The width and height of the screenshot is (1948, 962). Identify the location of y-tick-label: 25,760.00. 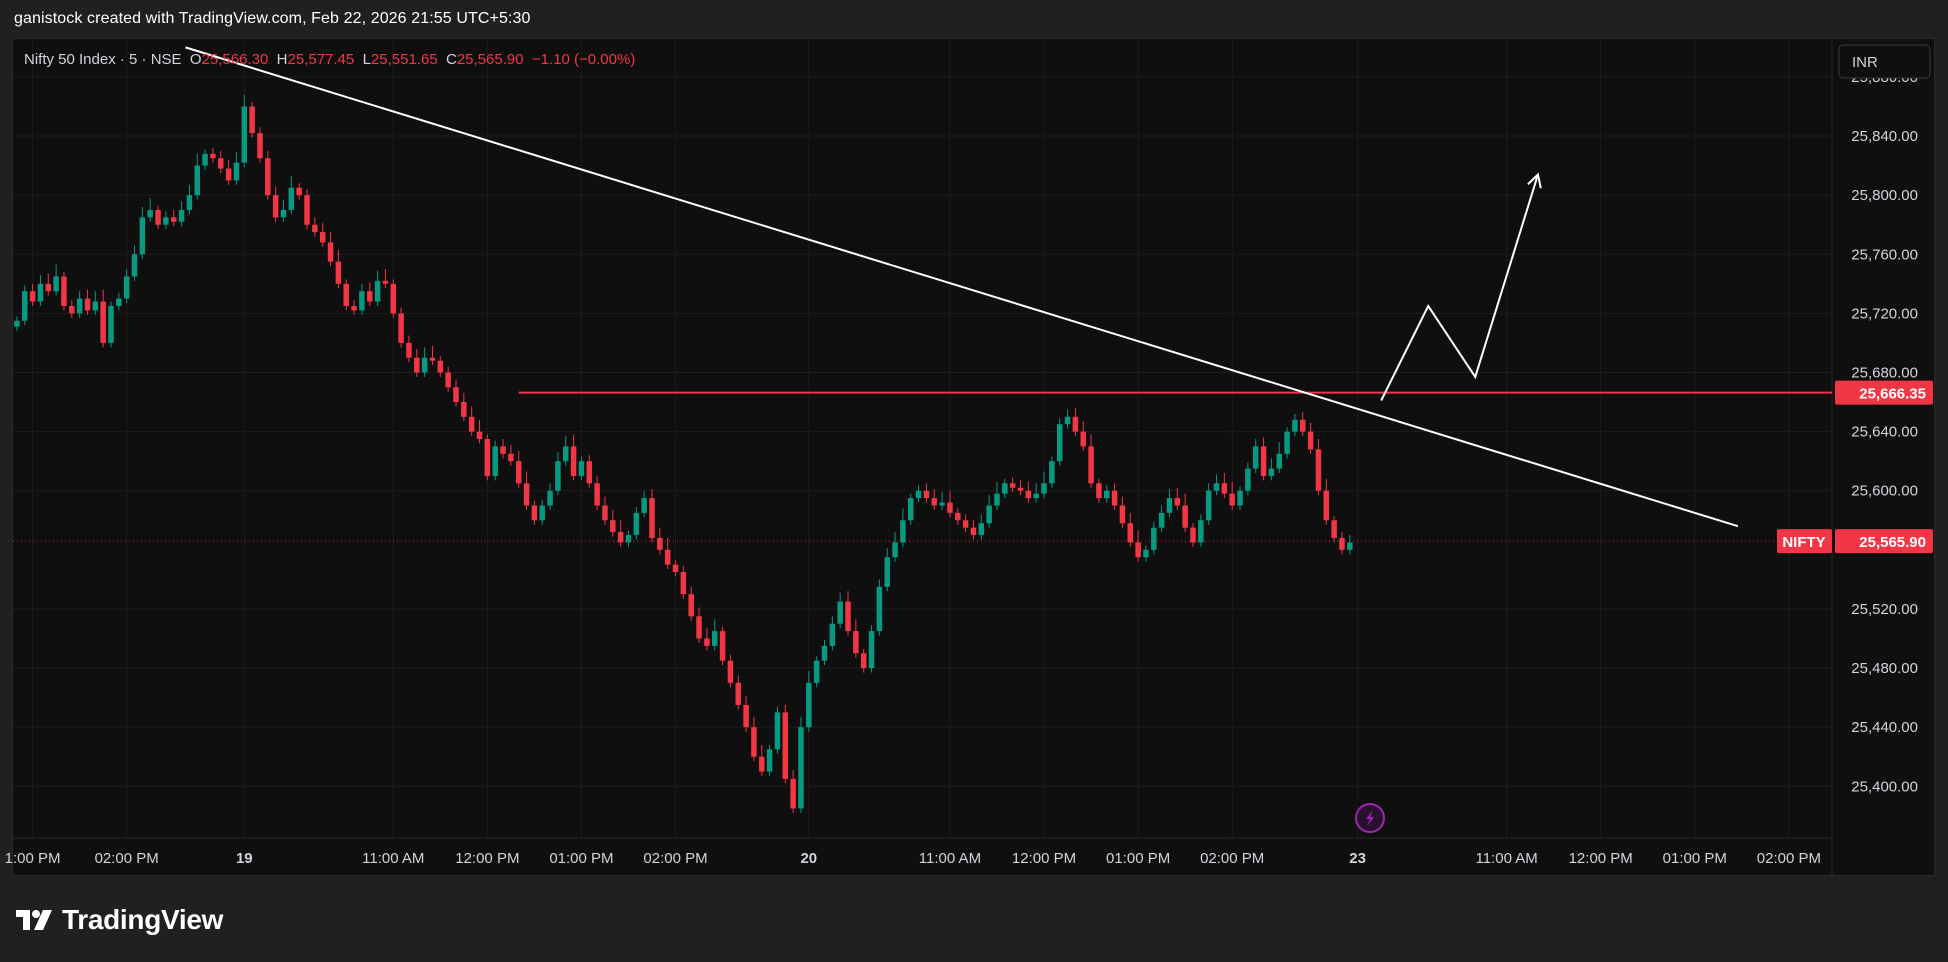
(1884, 254).